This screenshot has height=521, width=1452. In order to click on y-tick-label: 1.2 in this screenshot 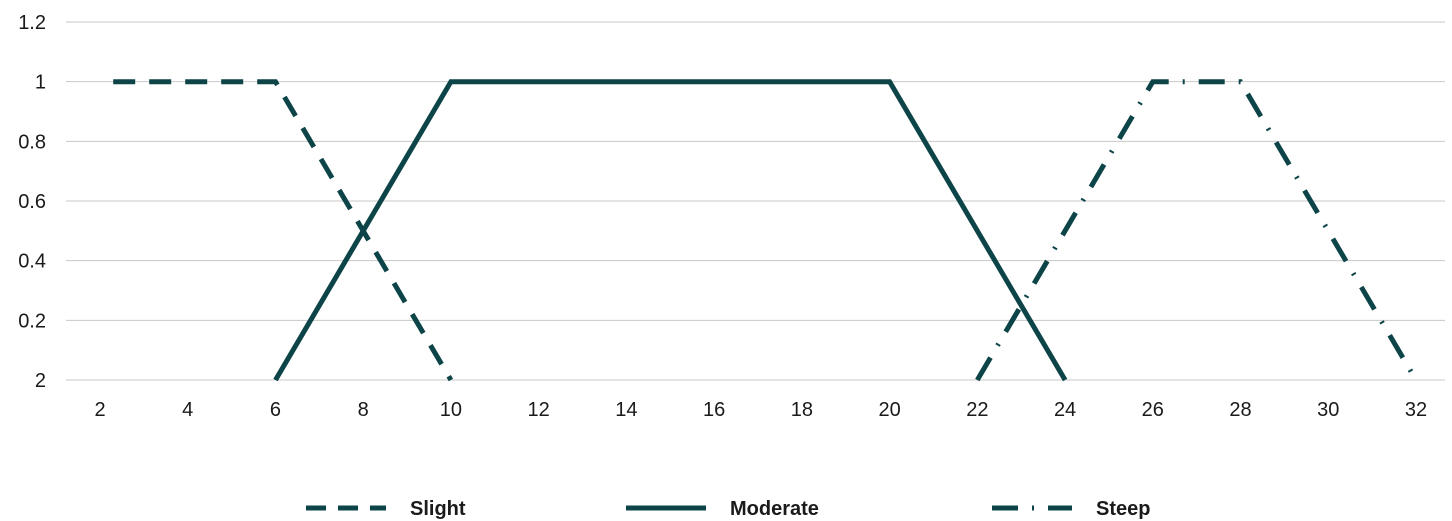, I will do `click(32, 23)`.